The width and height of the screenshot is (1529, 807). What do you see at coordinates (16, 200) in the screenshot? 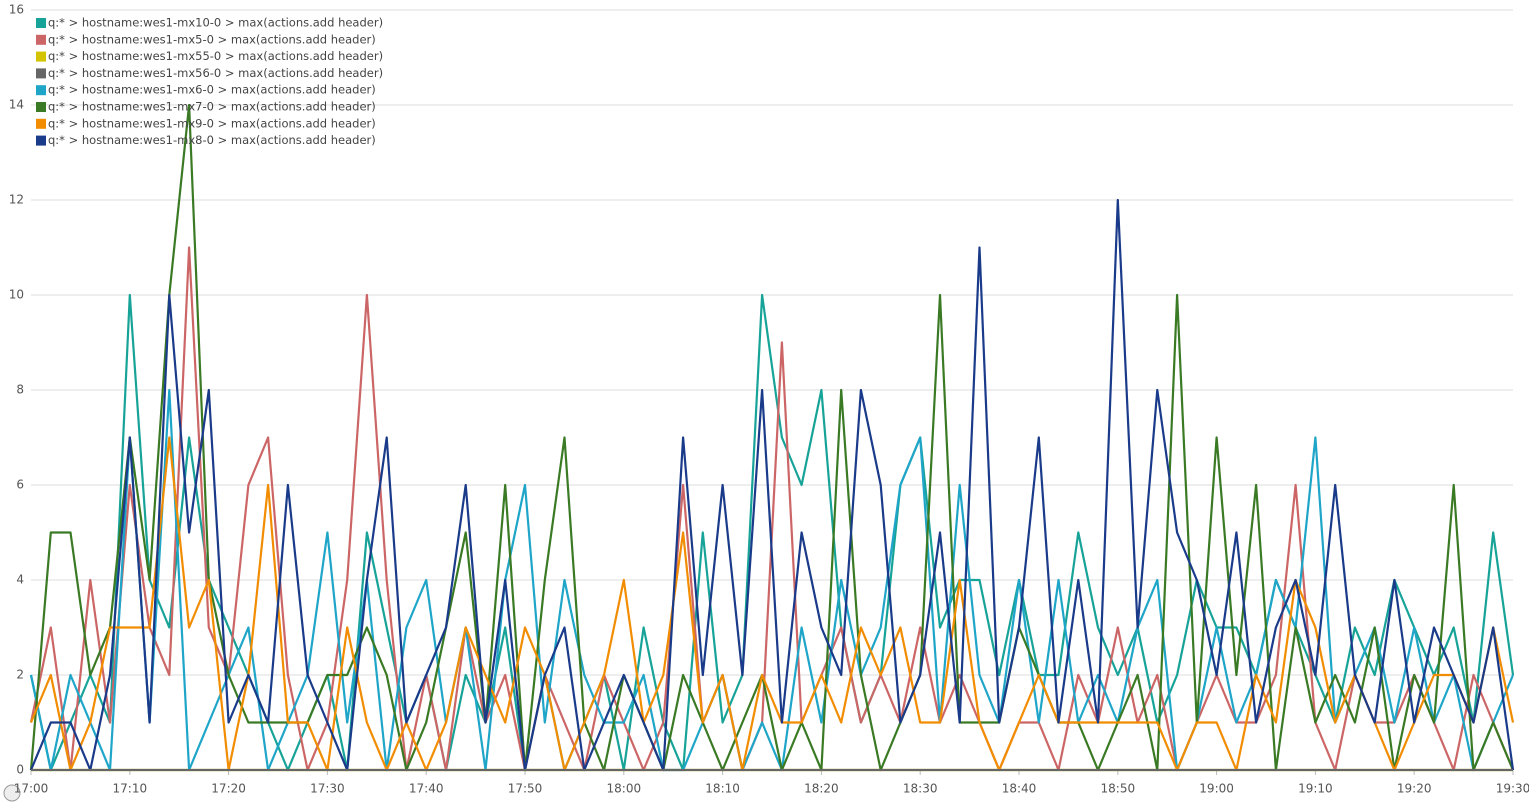
I see `y-tick-label: 12` at bounding box center [16, 200].